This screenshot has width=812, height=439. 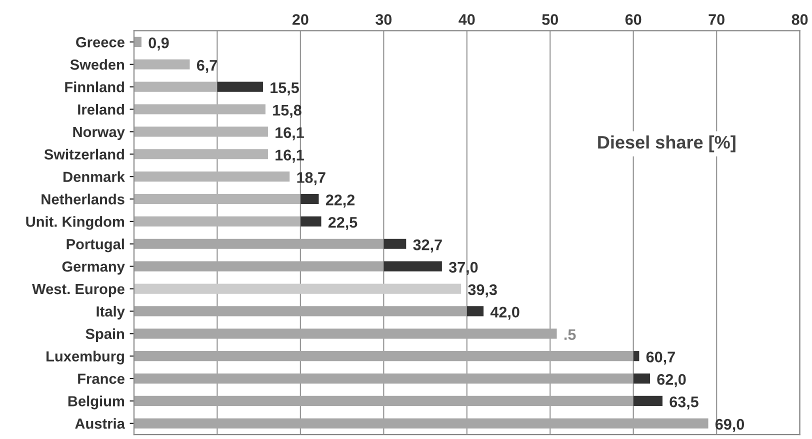 I want to click on y-tick-label: Austria, so click(x=100, y=423).